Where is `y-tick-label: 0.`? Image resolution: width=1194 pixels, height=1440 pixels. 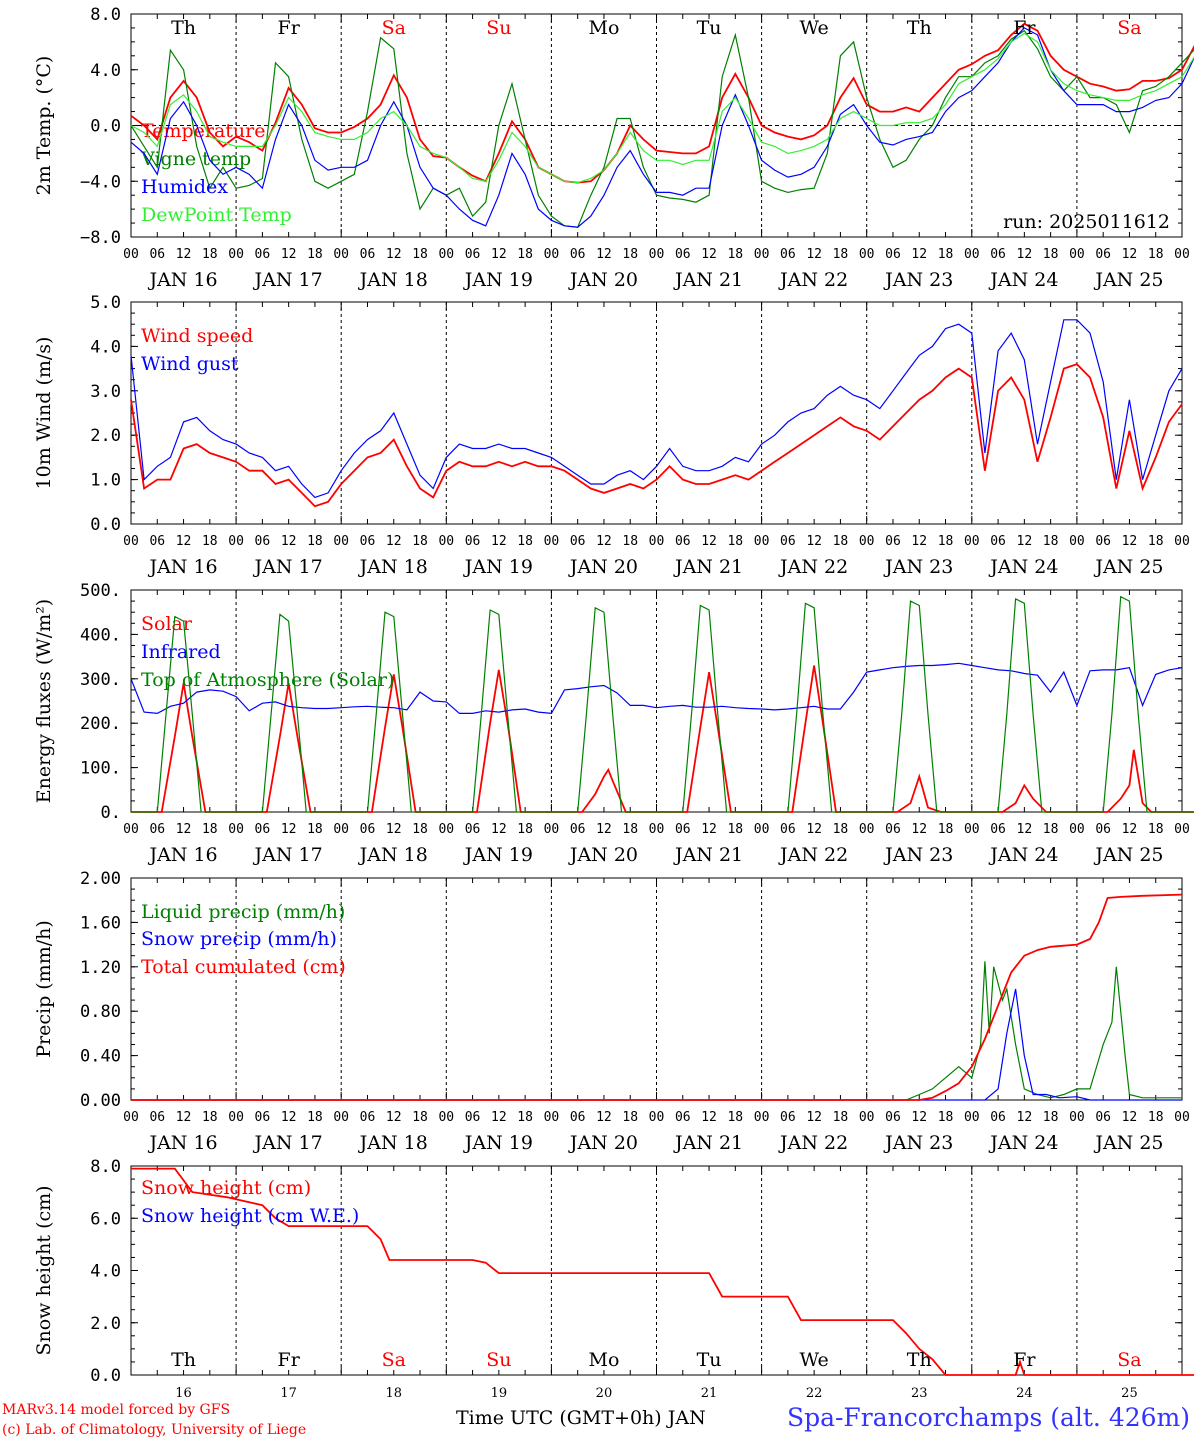 y-tick-label: 0. is located at coordinates (111, 813).